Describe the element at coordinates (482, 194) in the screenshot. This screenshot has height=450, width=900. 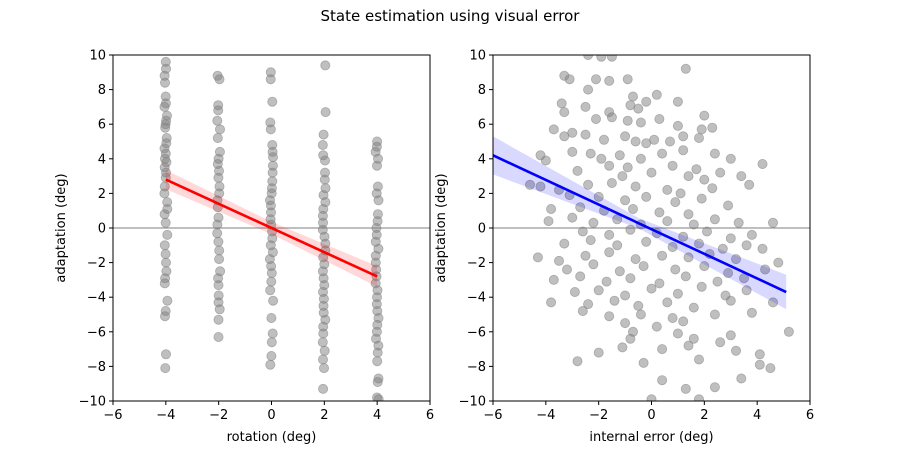
I see `y-tick-label: 2` at that location.